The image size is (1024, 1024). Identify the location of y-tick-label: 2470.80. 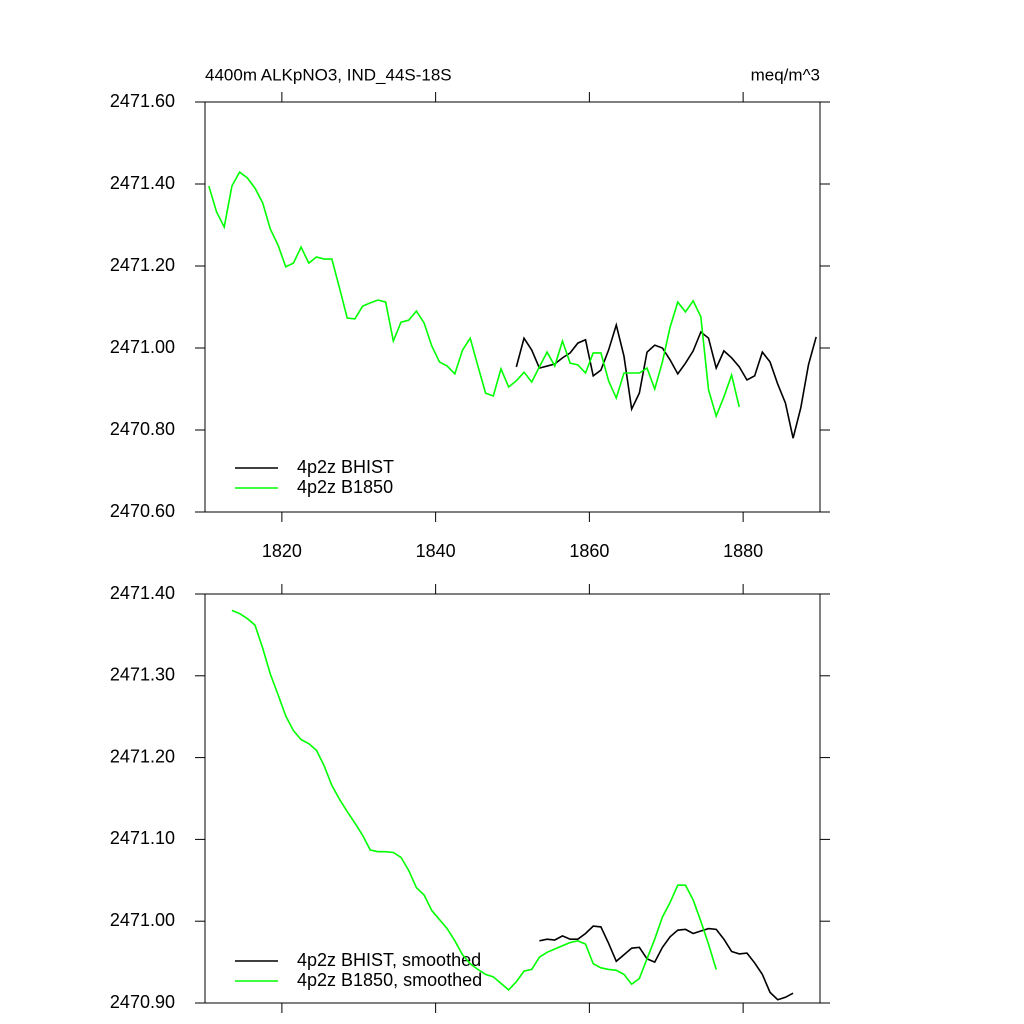
(142, 429).